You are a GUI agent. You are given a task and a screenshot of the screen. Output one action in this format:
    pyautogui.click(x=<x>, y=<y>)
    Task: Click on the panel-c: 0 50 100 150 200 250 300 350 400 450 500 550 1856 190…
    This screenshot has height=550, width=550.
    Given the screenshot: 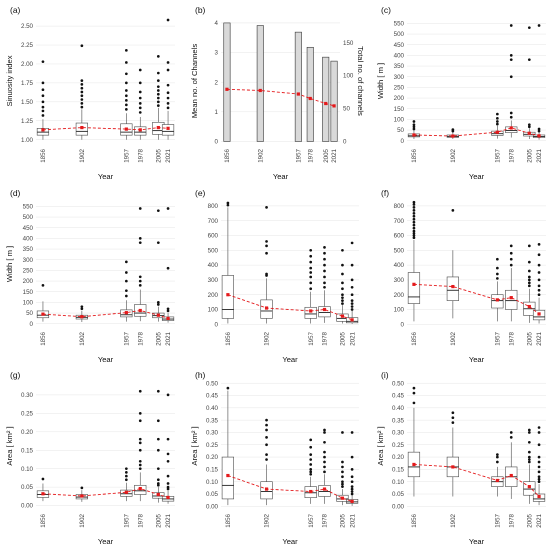 What is the action you would take?
    pyautogui.click(x=461, y=93)
    